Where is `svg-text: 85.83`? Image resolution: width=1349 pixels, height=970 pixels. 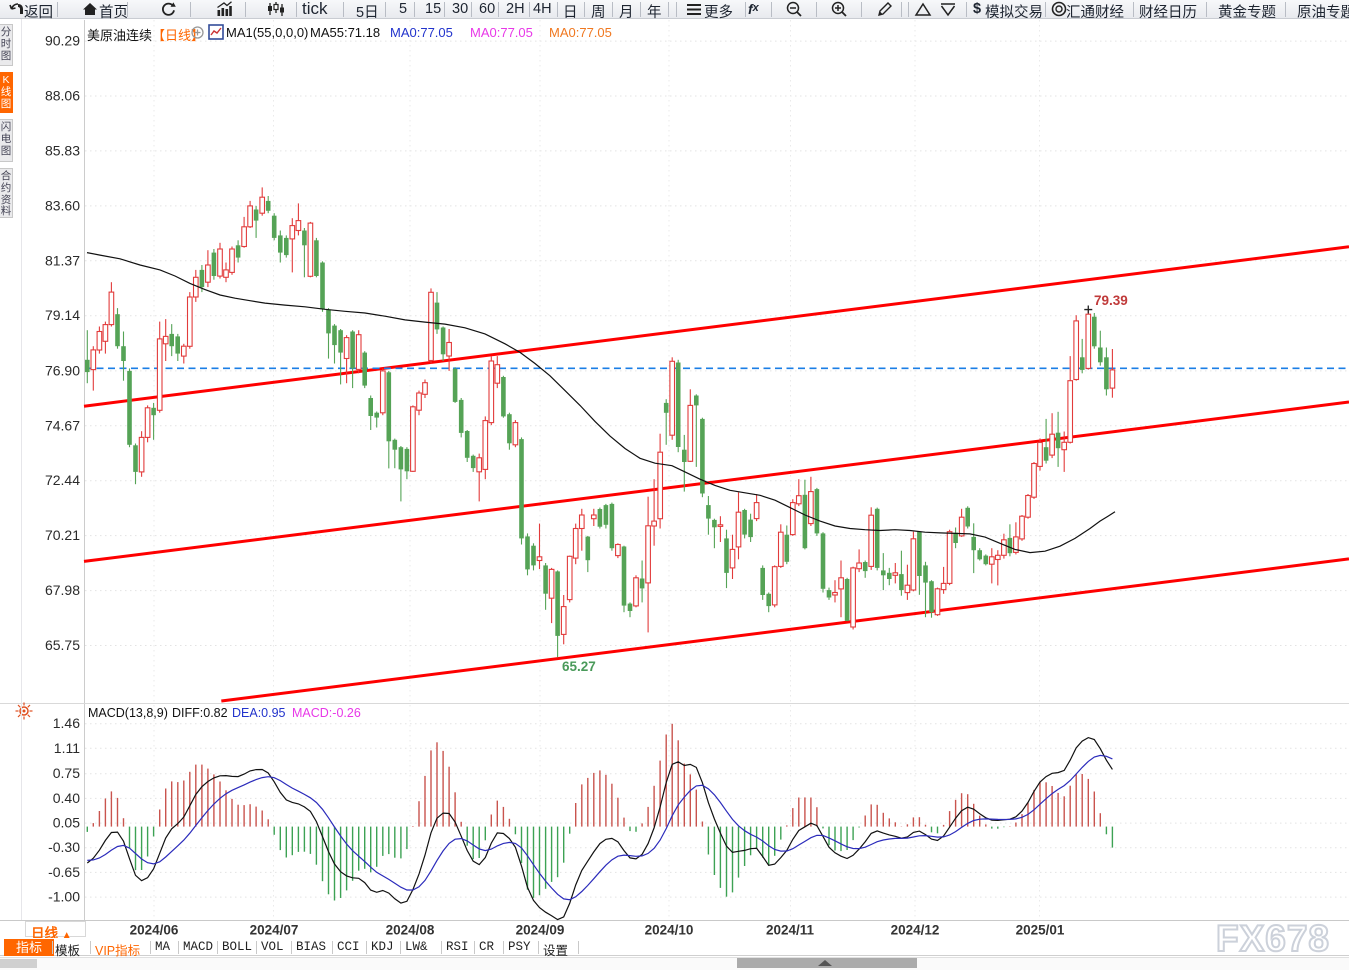
svg-text: 85.83 is located at coordinates (62, 150).